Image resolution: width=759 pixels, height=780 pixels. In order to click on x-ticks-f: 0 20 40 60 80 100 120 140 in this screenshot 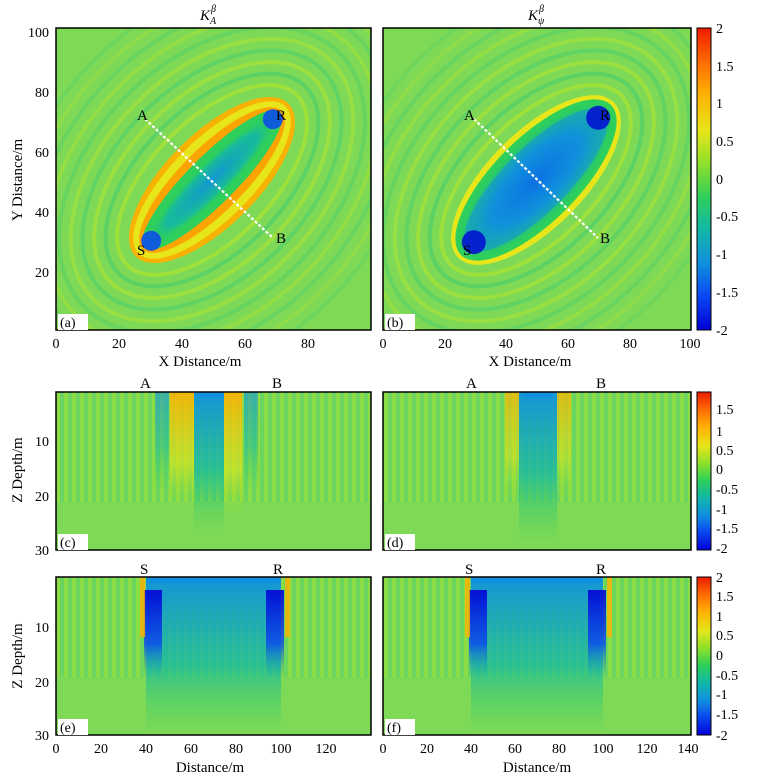, I will do `click(539, 749)`.